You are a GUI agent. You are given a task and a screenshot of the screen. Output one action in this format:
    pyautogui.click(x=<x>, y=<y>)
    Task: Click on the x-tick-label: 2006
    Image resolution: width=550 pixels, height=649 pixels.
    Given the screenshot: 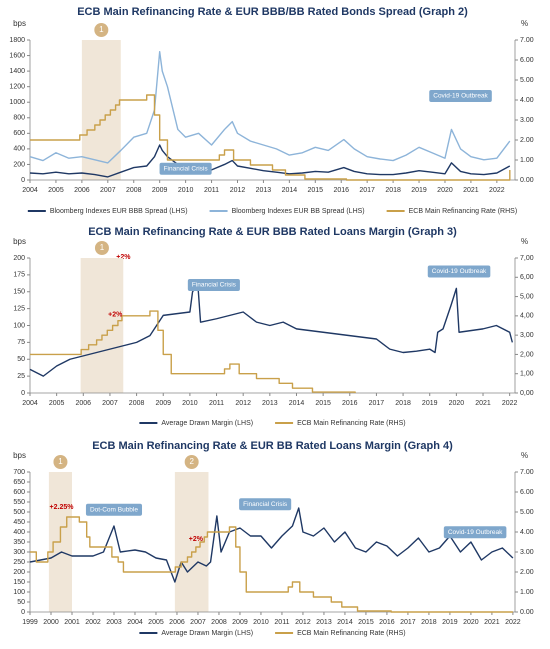 What is the action you would take?
    pyautogui.click(x=177, y=622)
    